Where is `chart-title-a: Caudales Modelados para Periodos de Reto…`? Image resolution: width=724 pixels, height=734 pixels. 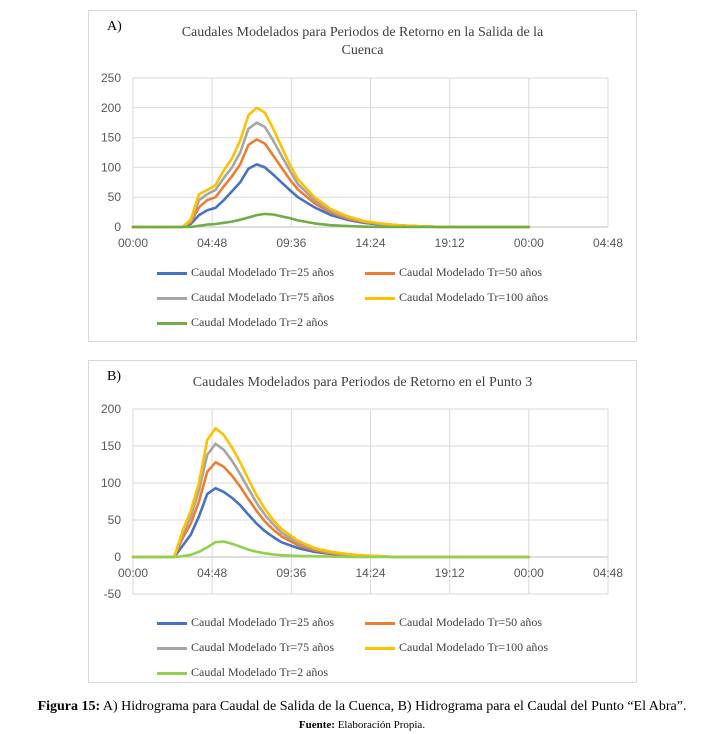
chart-title-a: Caudales Modelados para Periodos de Reto… is located at coordinates (362, 42).